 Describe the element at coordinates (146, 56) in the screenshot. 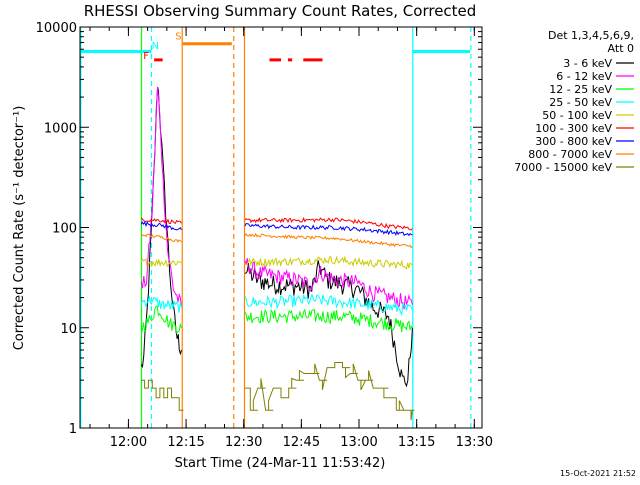

I see `flag-label-f: F` at that location.